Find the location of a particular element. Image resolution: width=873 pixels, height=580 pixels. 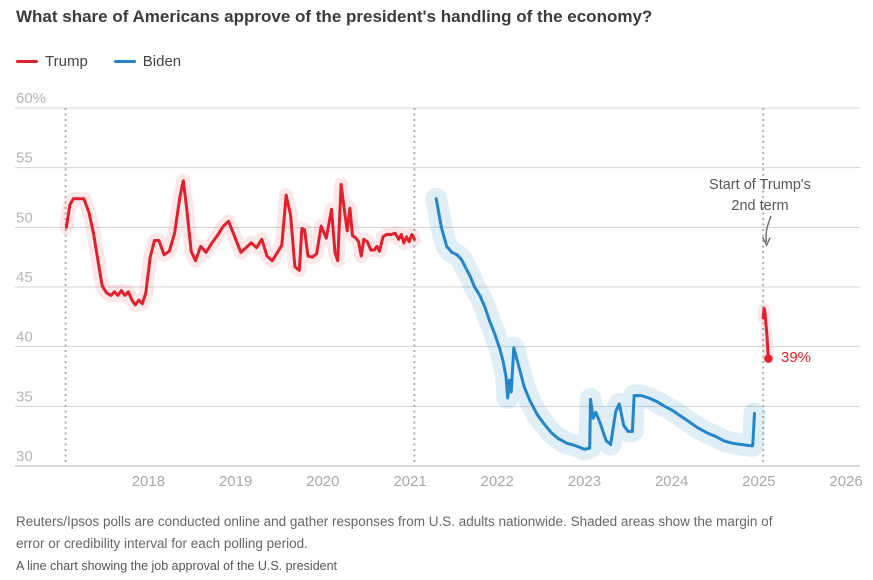

x-axis-label-2022: 2022 is located at coordinates (497, 481).